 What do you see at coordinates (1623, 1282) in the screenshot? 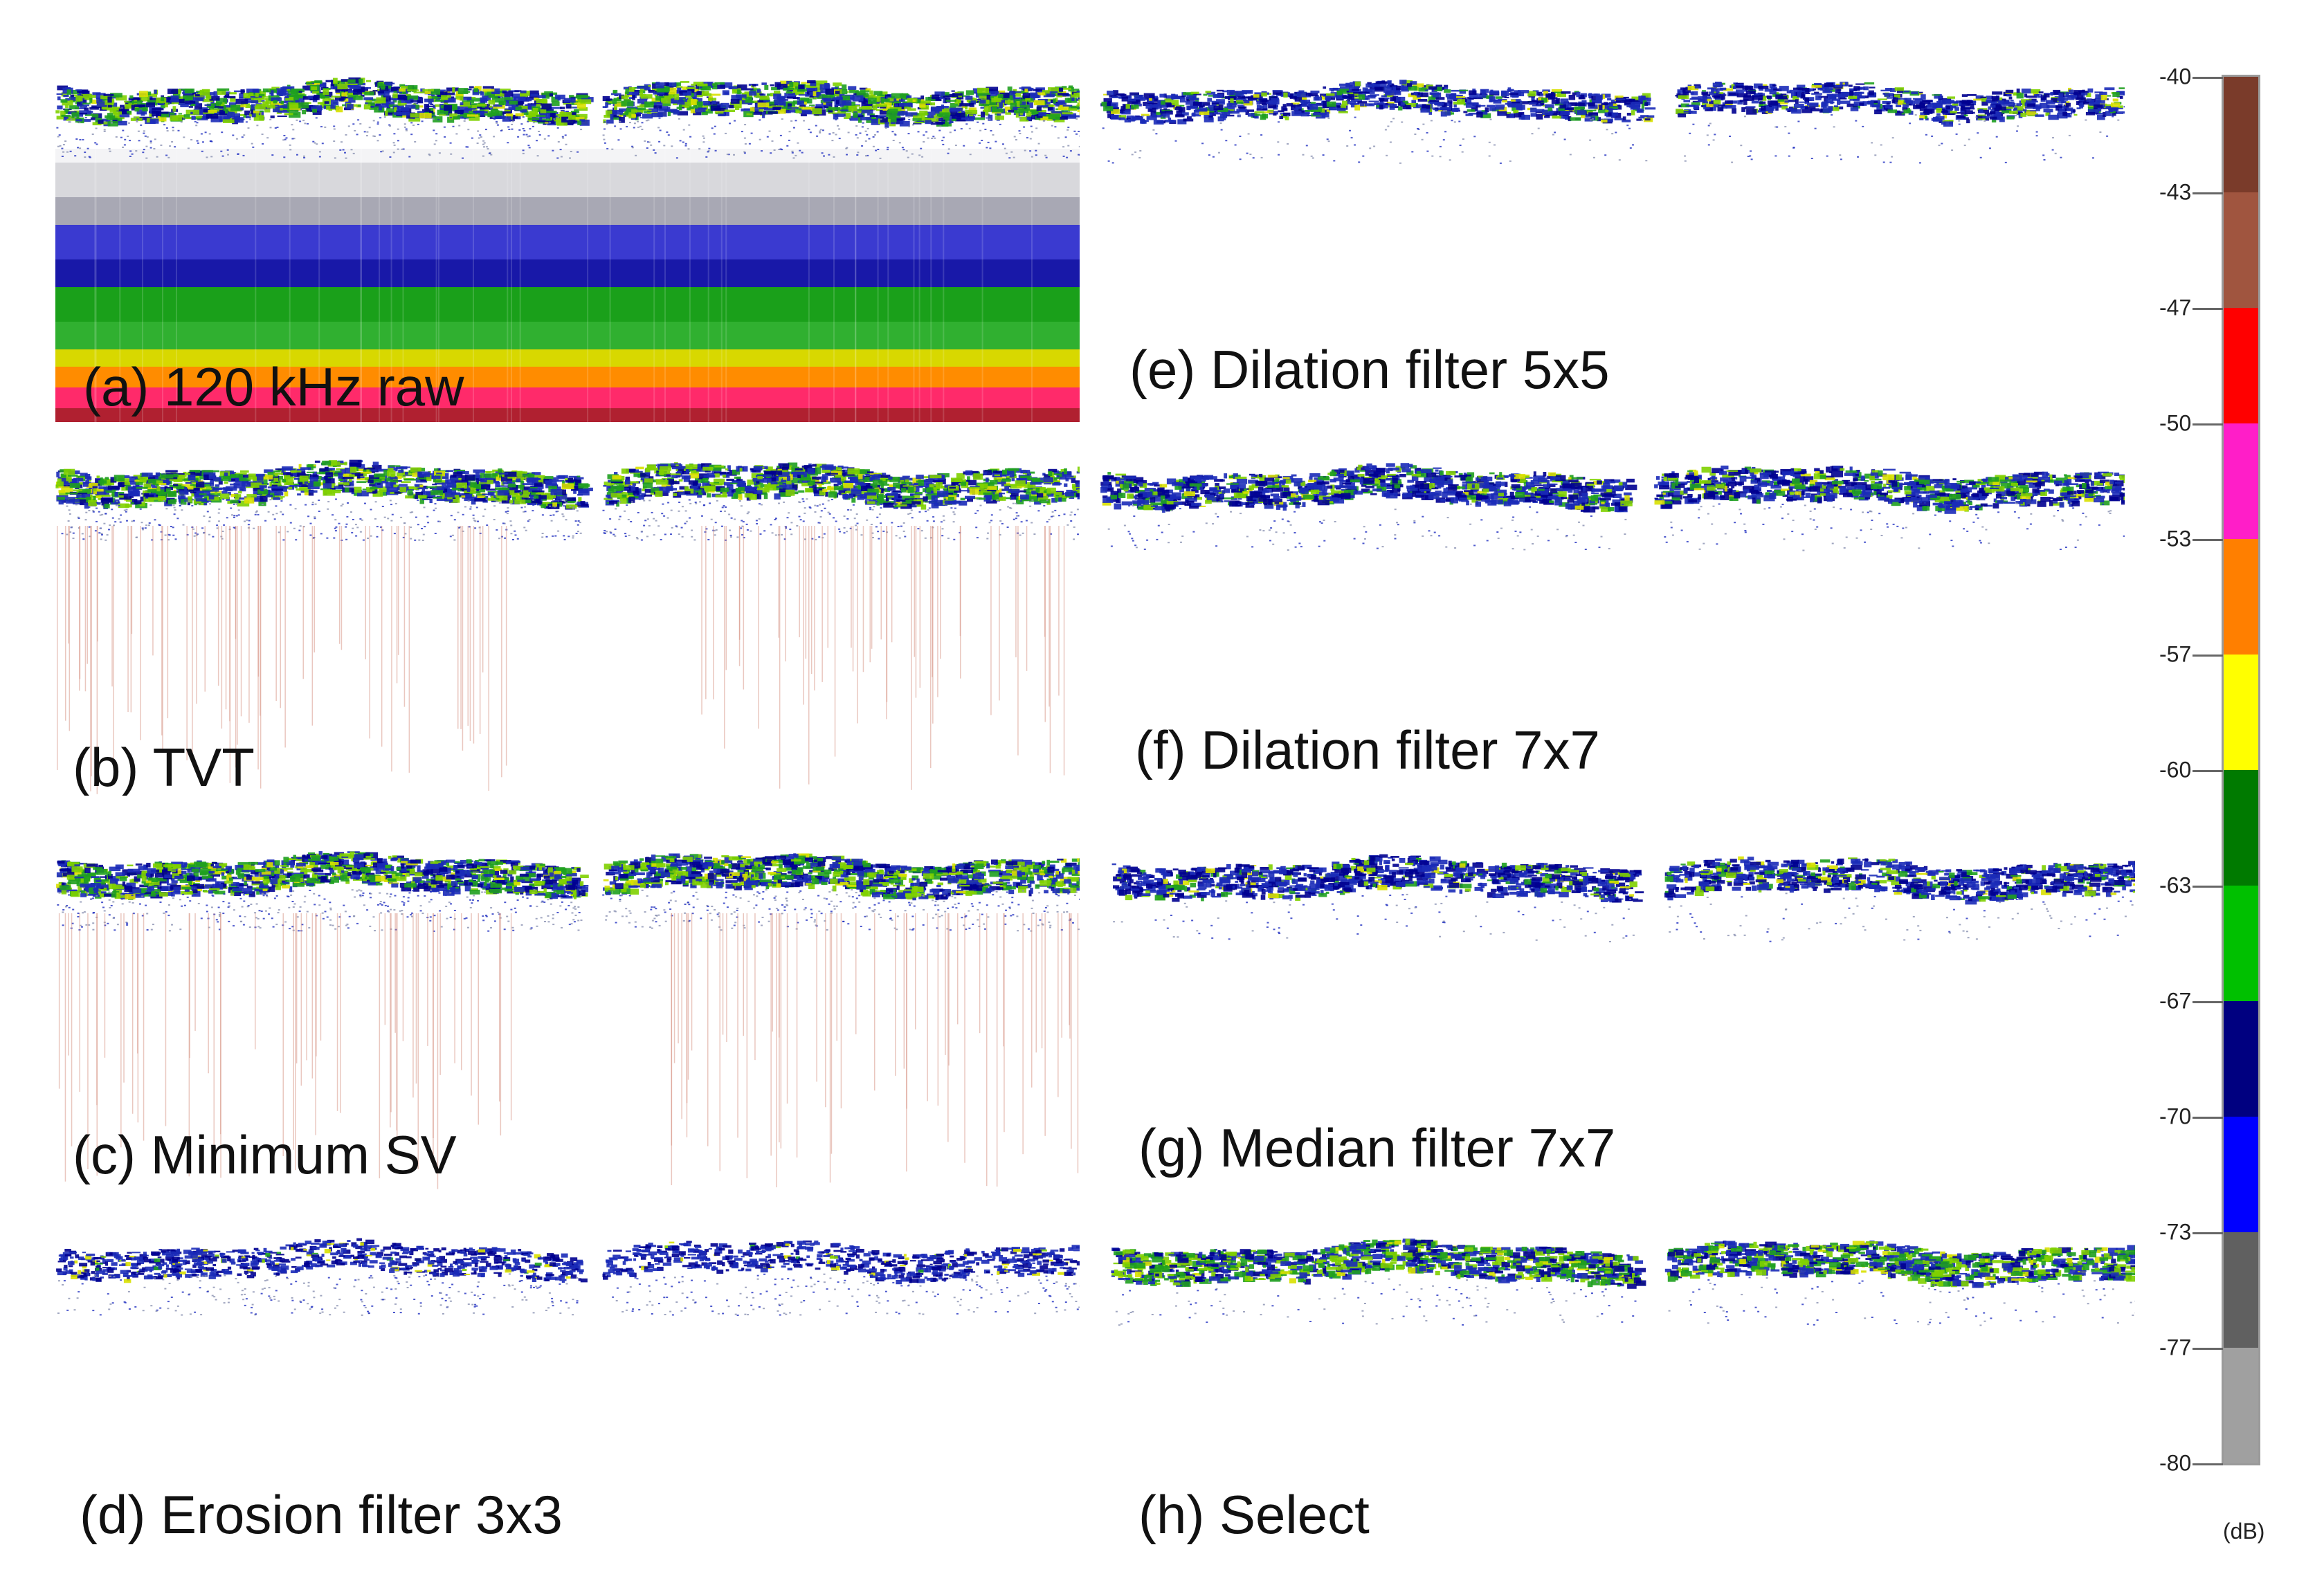
I see `echogram-h` at bounding box center [1623, 1282].